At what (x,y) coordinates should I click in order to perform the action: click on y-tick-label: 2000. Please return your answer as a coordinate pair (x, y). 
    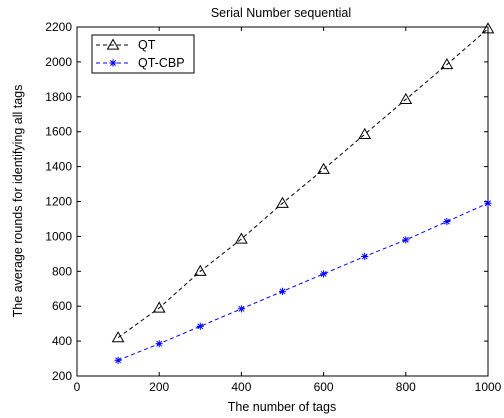
    Looking at the image, I should click on (58, 62).